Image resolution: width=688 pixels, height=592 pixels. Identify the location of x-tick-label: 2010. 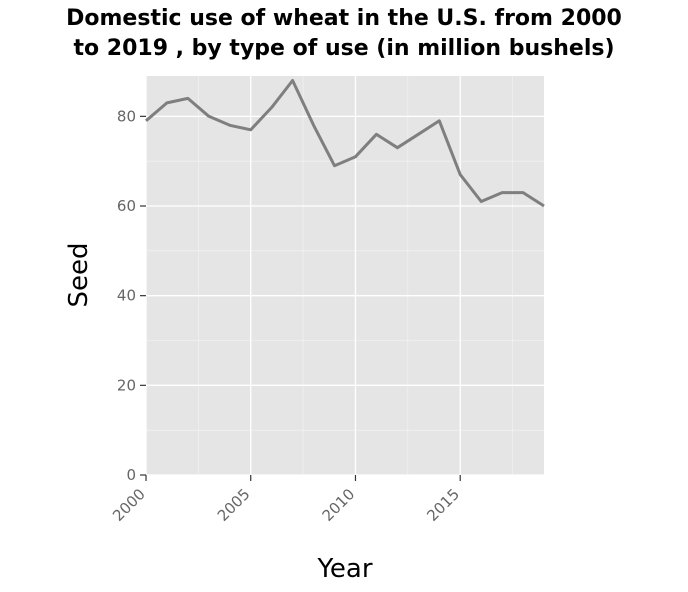
(339, 505).